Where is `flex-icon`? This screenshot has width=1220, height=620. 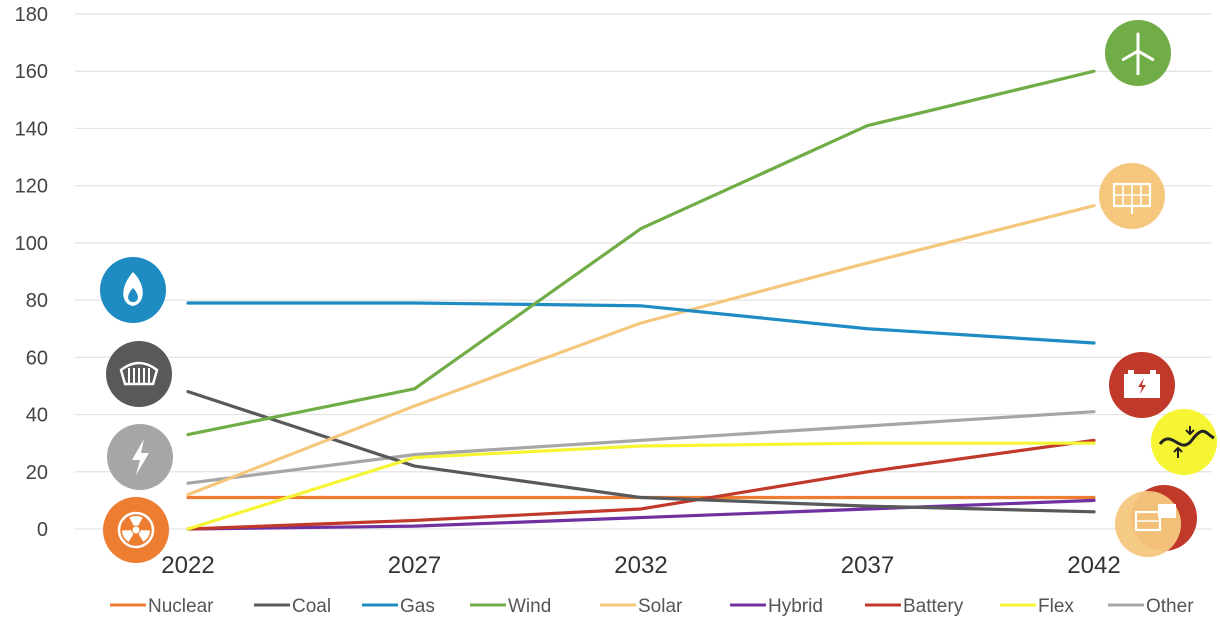 flex-icon is located at coordinates (1184, 442).